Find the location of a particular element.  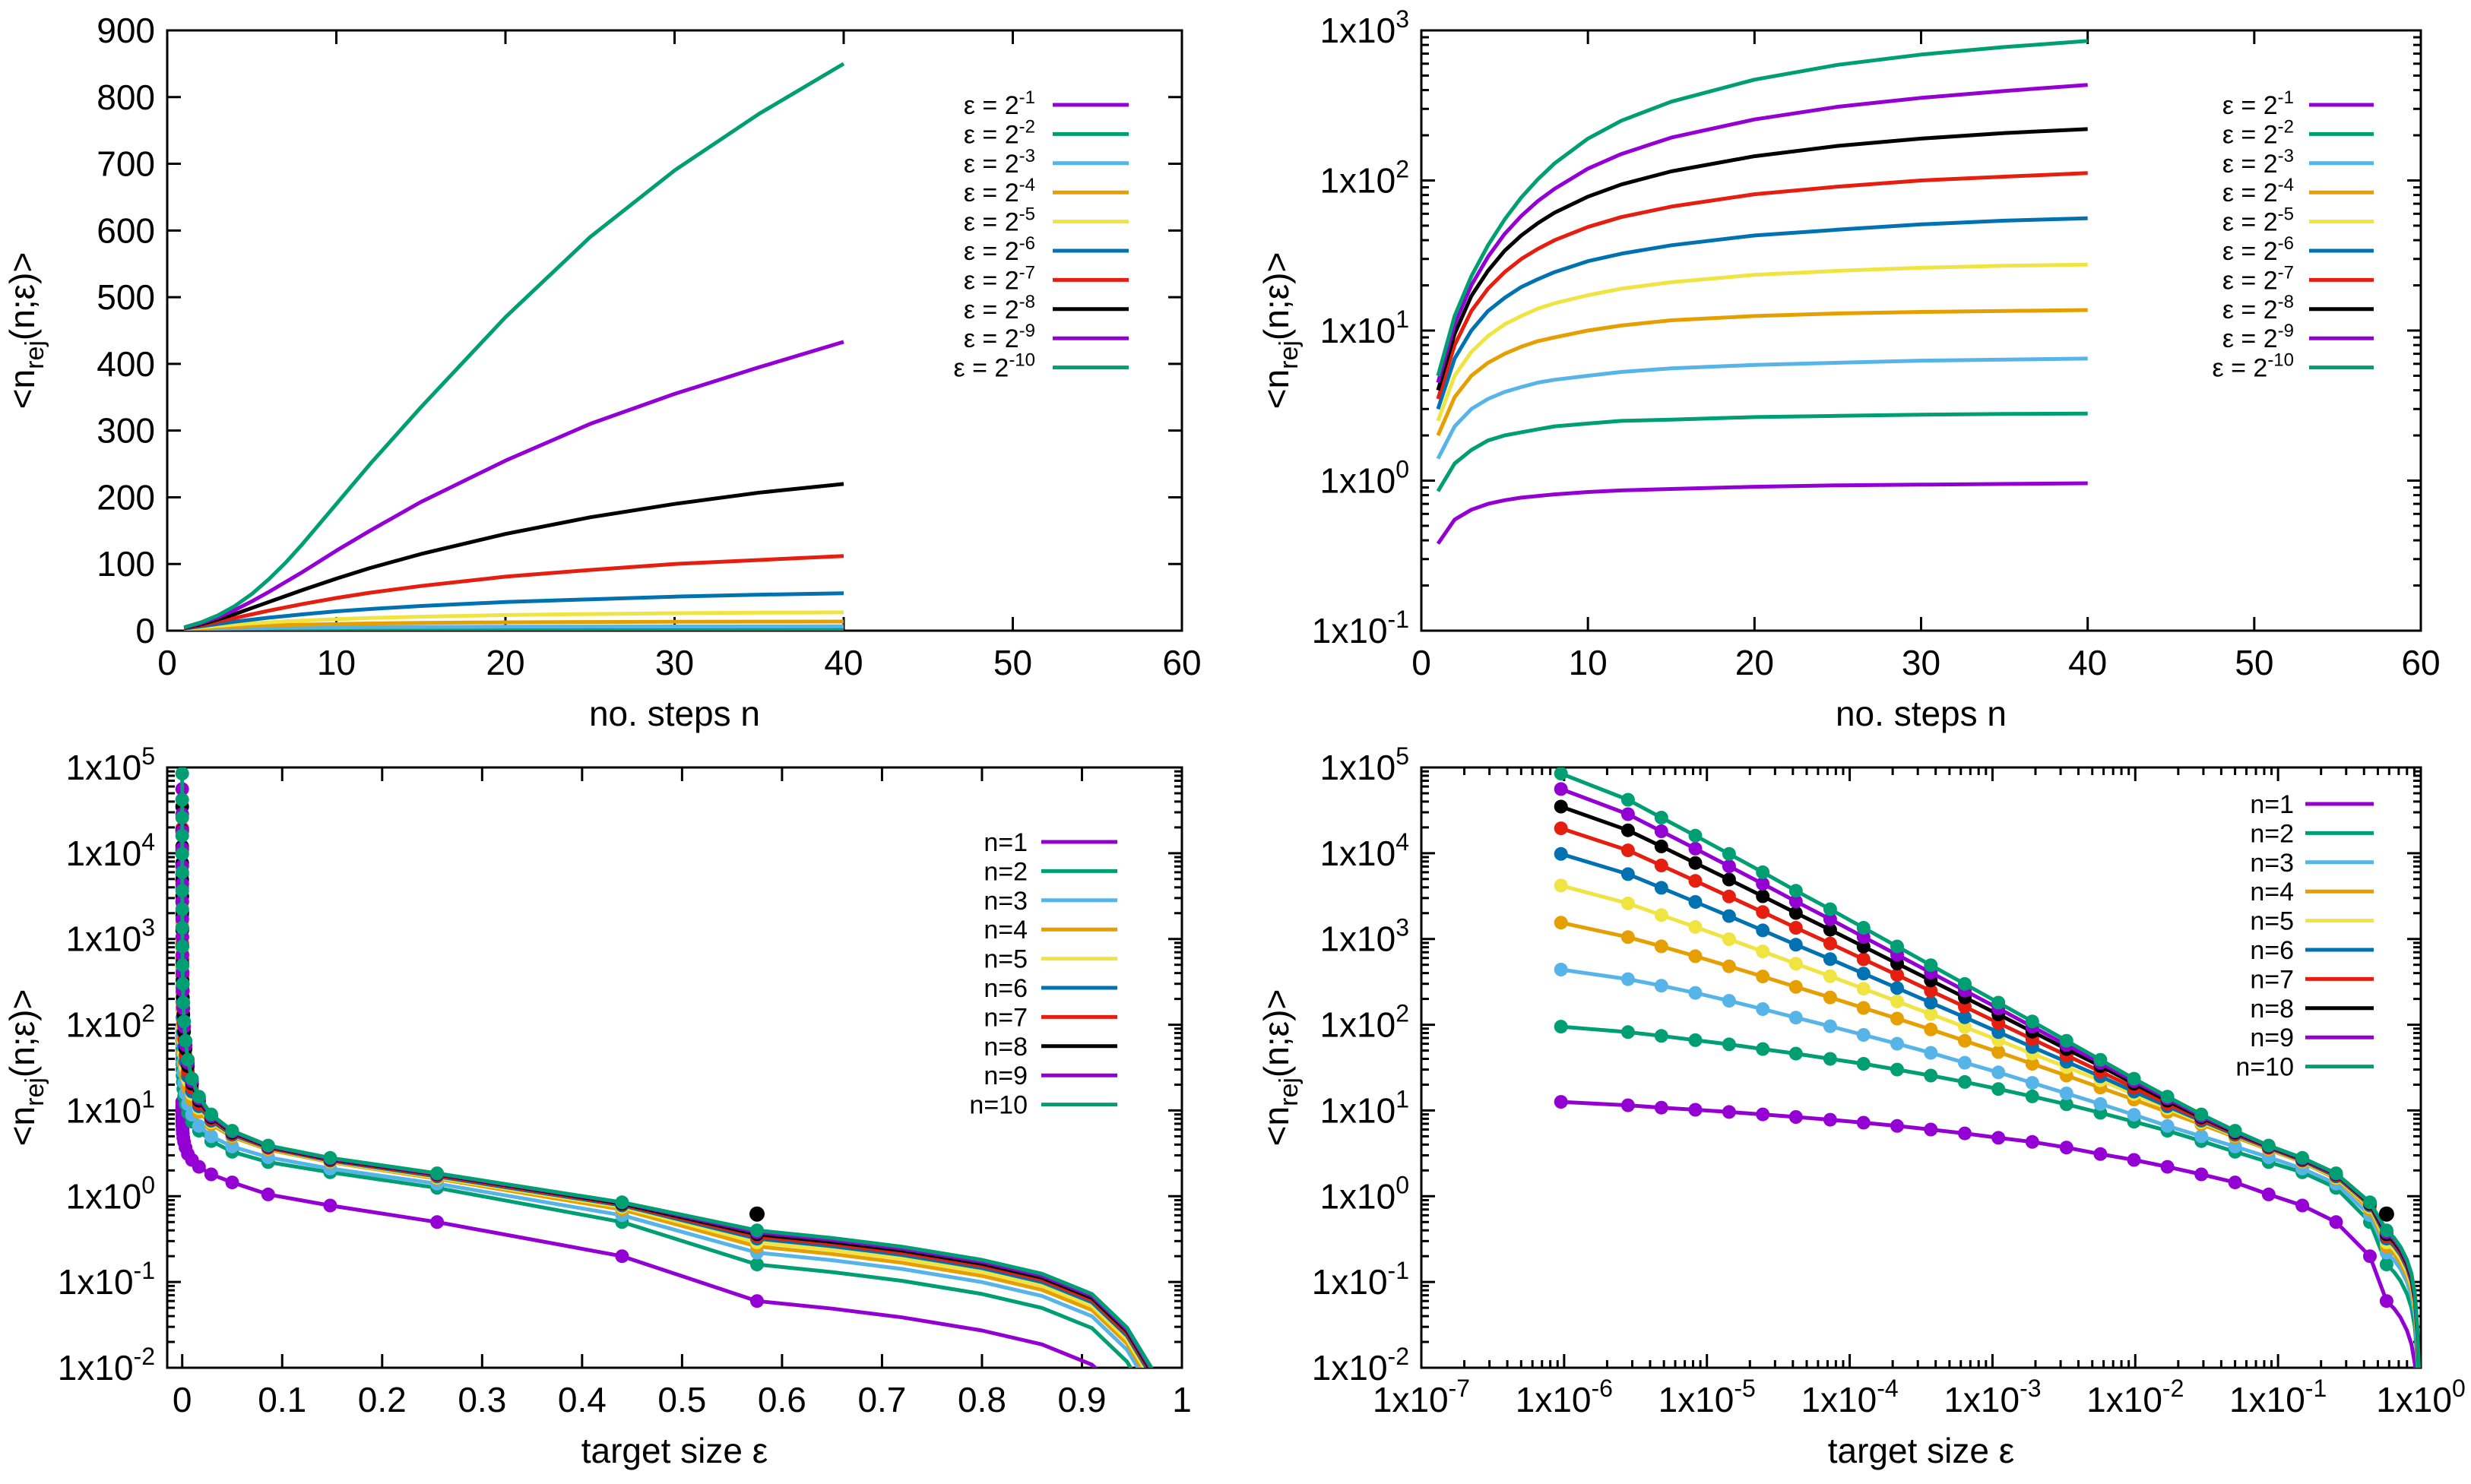

y-tick-label: 1x10³ is located at coordinates (1364, 936).